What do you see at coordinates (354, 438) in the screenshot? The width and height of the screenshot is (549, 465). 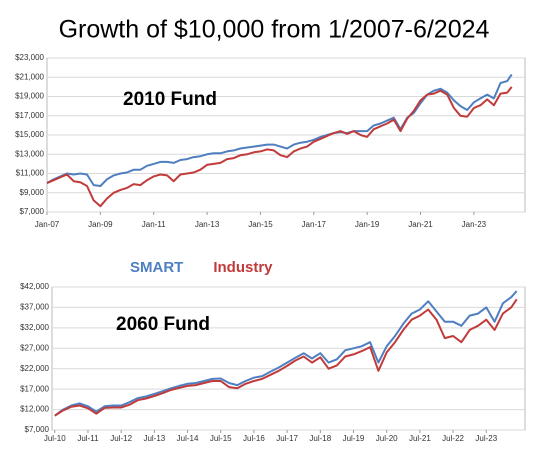 I see `x-tick-label: Jul-19` at bounding box center [354, 438].